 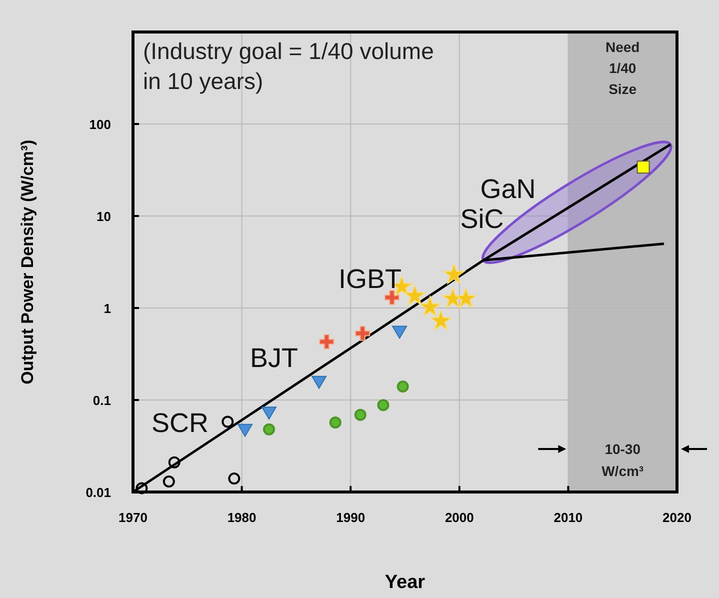 I want to click on band-label: Need 1/40 Size, so click(x=622, y=68).